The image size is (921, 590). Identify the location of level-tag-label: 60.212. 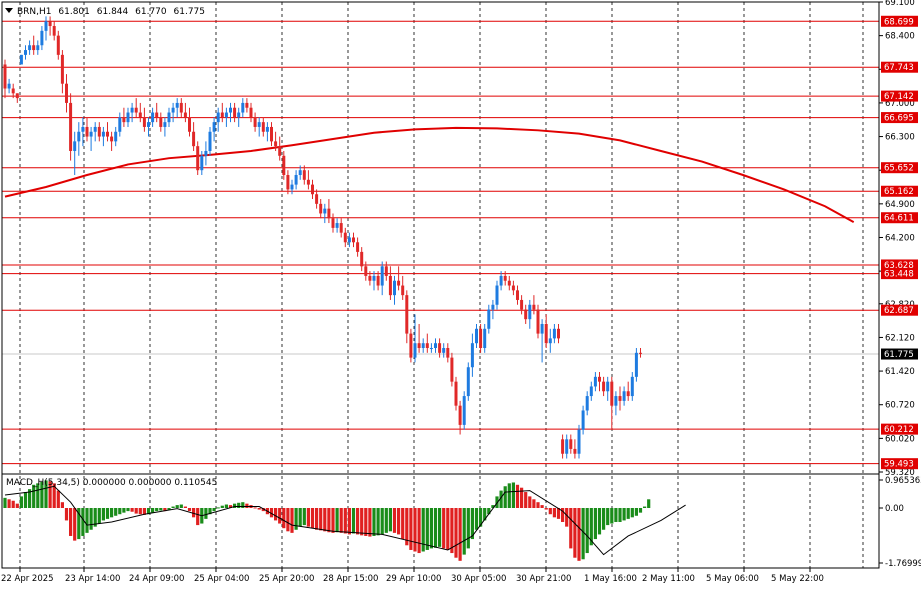
(899, 430).